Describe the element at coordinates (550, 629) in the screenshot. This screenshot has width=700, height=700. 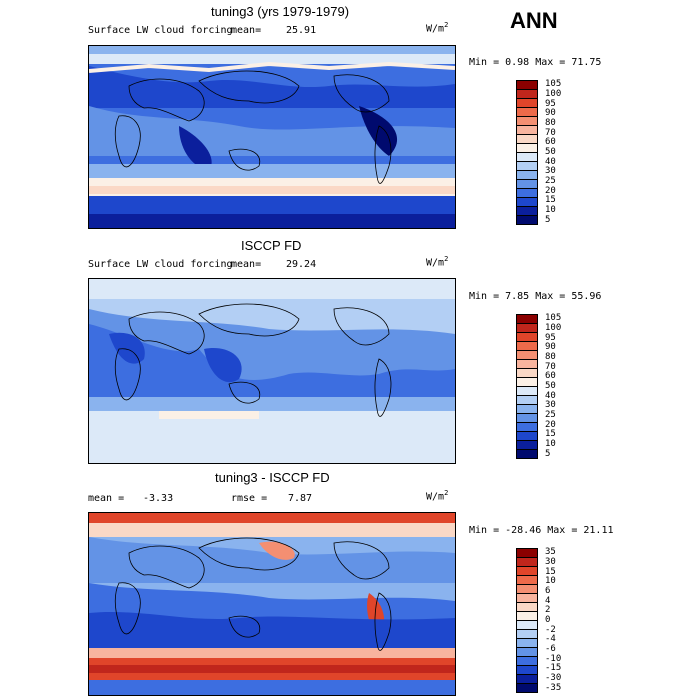
I see `colorbar-label: -2` at that location.